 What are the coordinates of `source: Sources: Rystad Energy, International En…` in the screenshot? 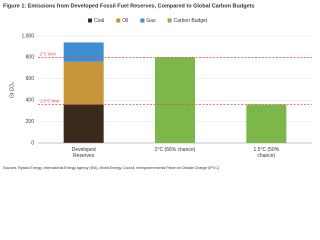 It's located at (111, 168).